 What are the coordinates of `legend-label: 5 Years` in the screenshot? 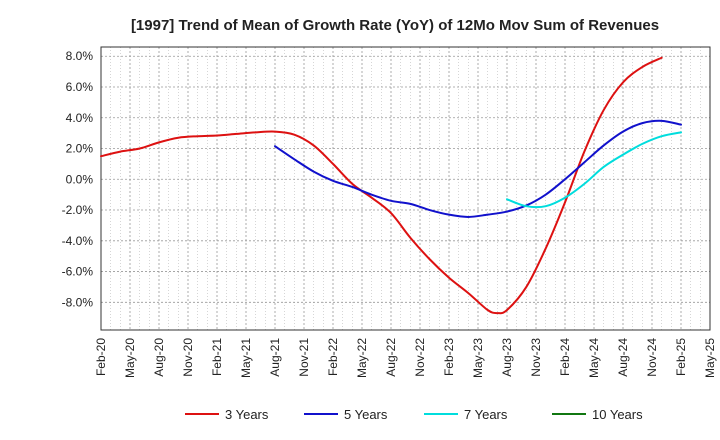 It's located at (366, 414).